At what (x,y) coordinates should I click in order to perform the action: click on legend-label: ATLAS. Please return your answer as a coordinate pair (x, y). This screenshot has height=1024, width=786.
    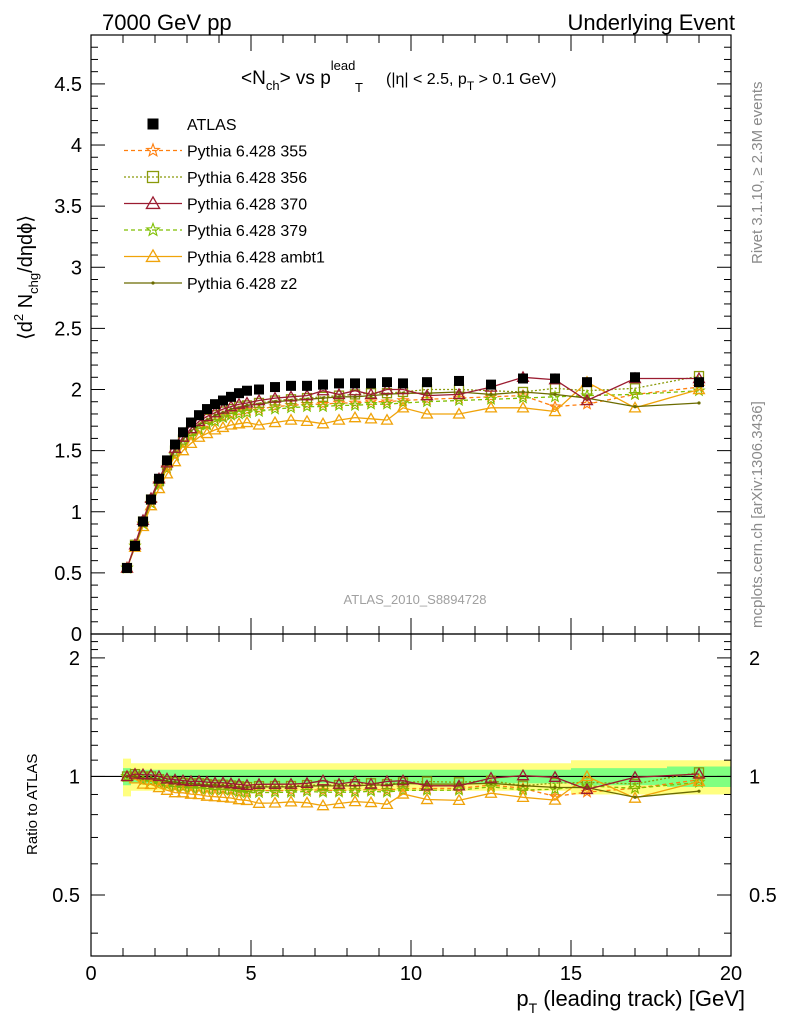
    Looking at the image, I should click on (212, 125).